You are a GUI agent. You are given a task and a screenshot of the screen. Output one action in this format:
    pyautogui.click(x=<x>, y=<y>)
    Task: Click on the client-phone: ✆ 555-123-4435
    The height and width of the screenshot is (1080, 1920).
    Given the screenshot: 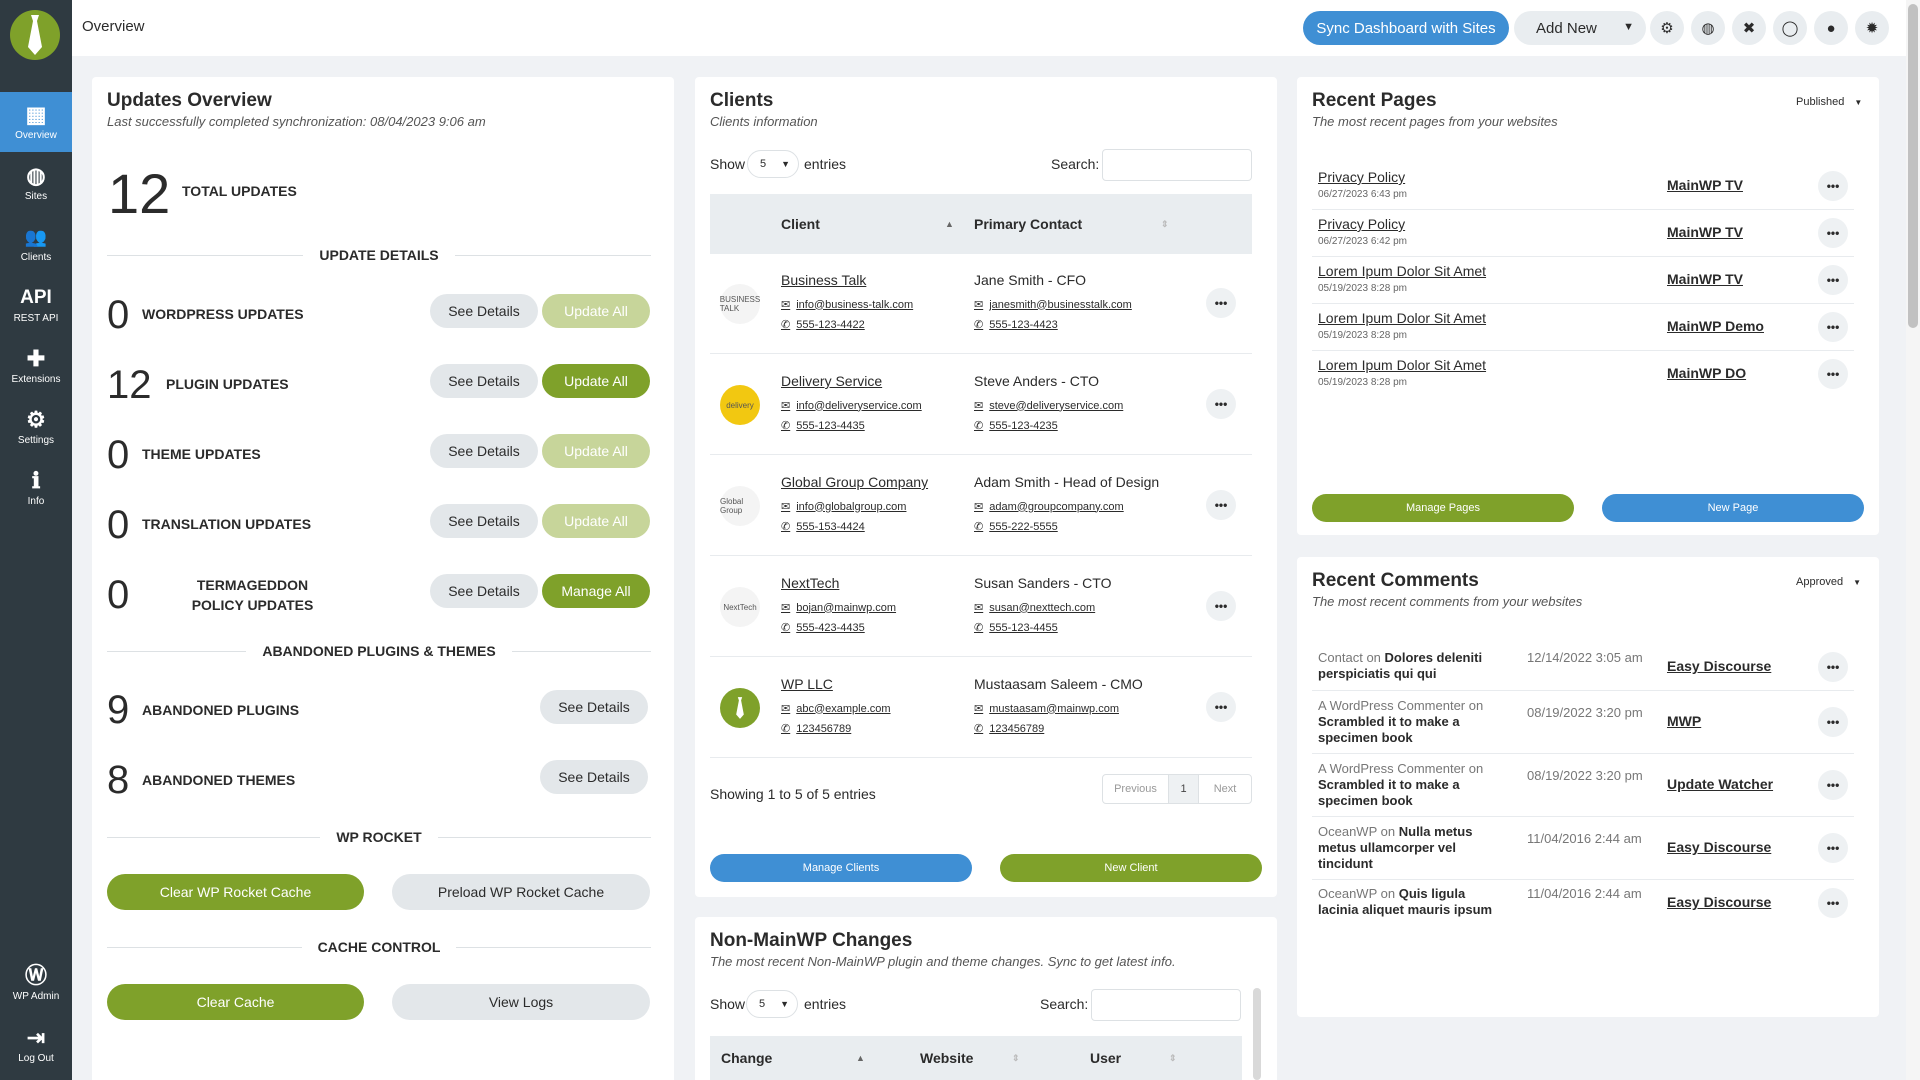 What is the action you would take?
    pyautogui.click(x=823, y=426)
    